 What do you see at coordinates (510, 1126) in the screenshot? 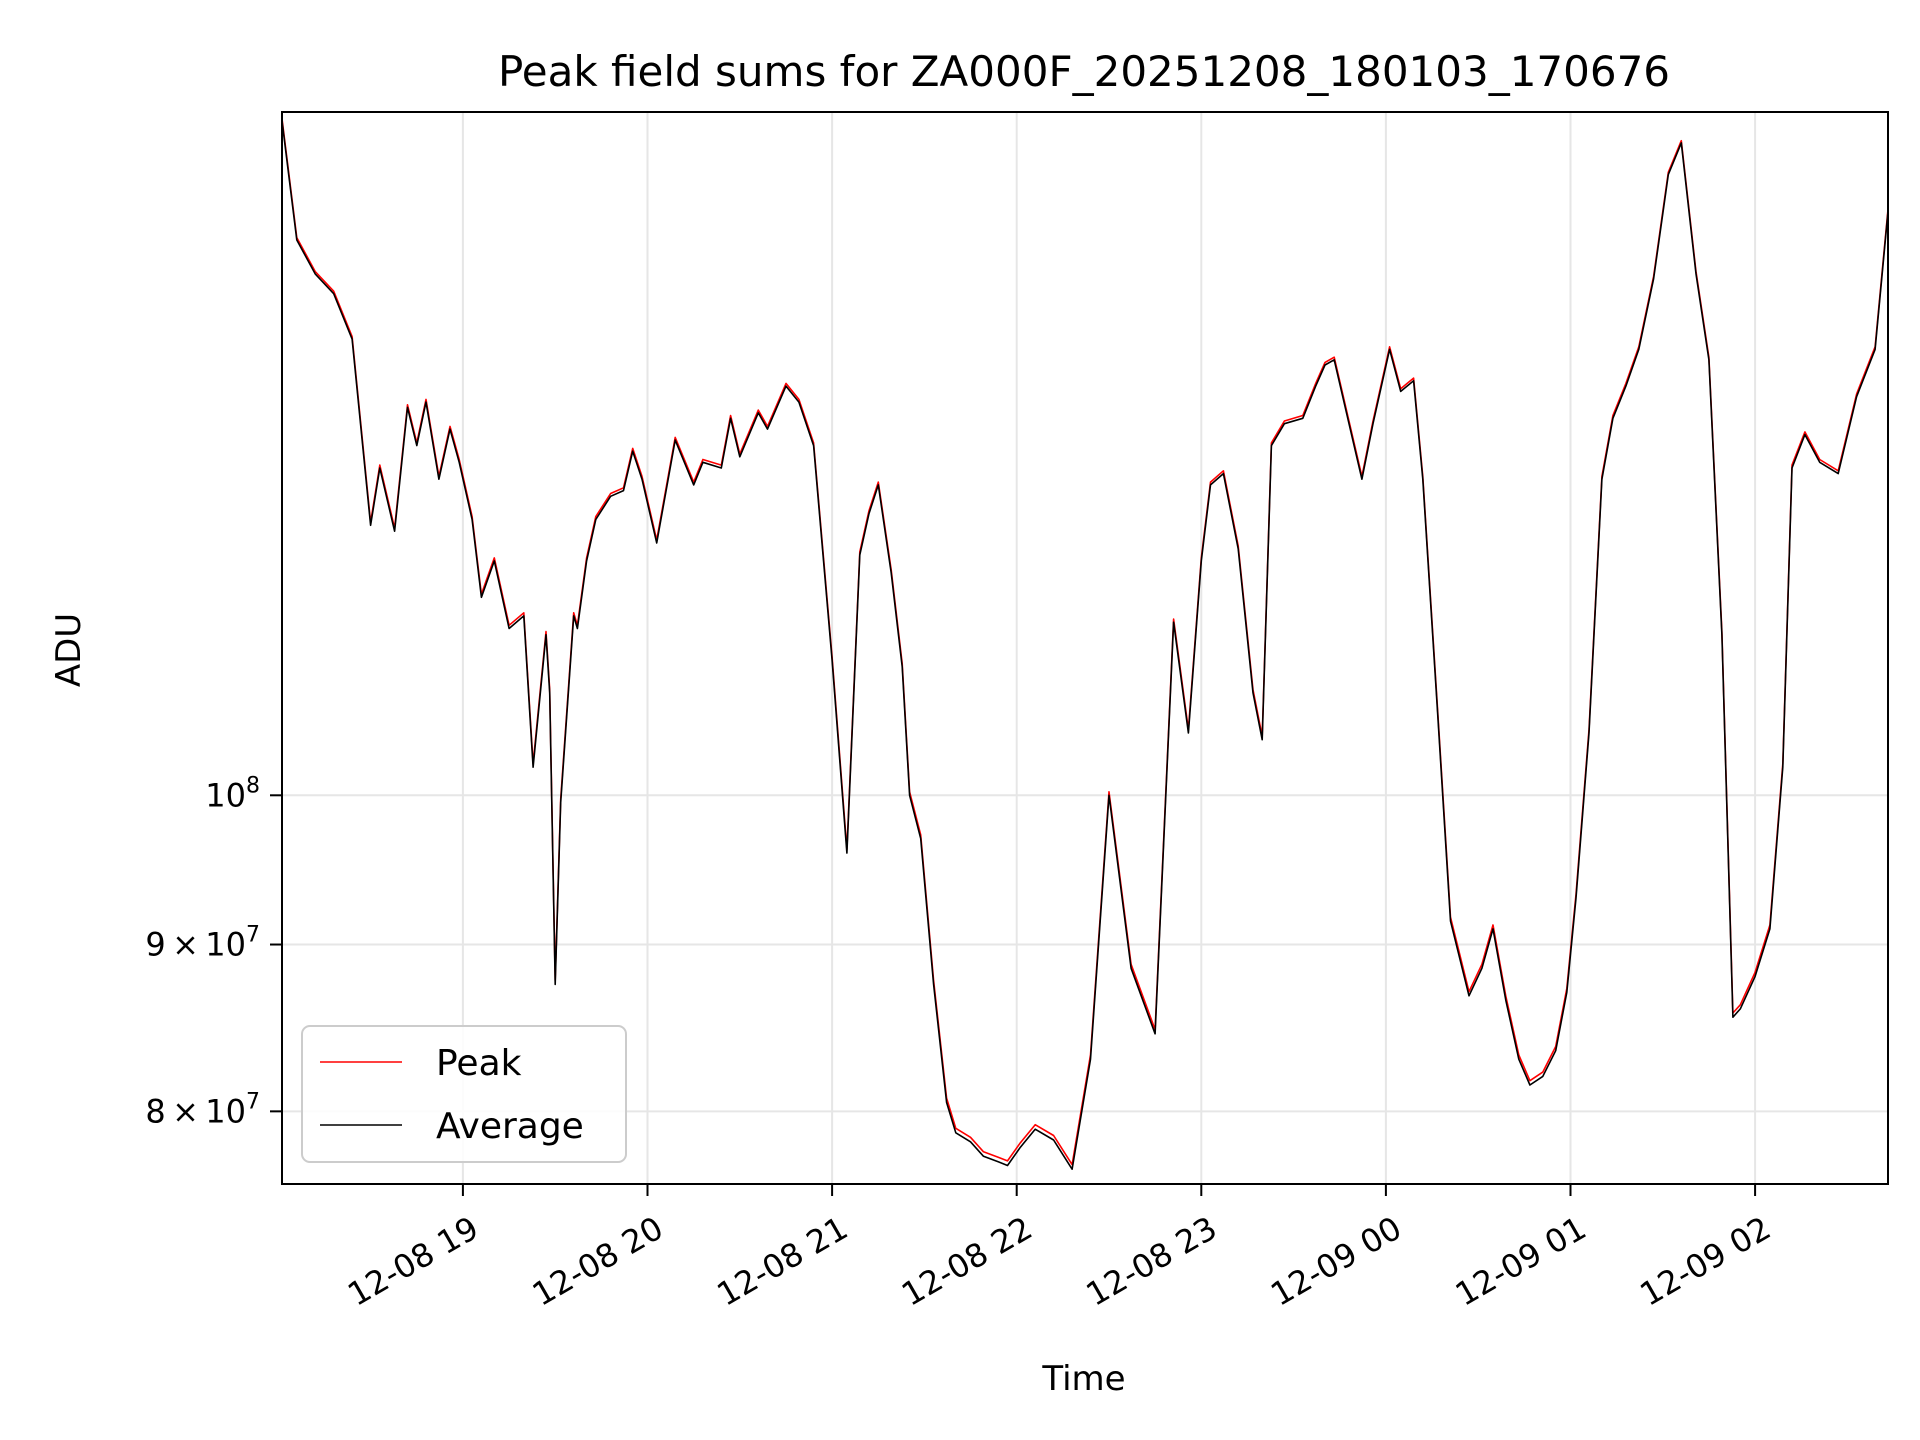
I see `legend-label-average: Average` at bounding box center [510, 1126].